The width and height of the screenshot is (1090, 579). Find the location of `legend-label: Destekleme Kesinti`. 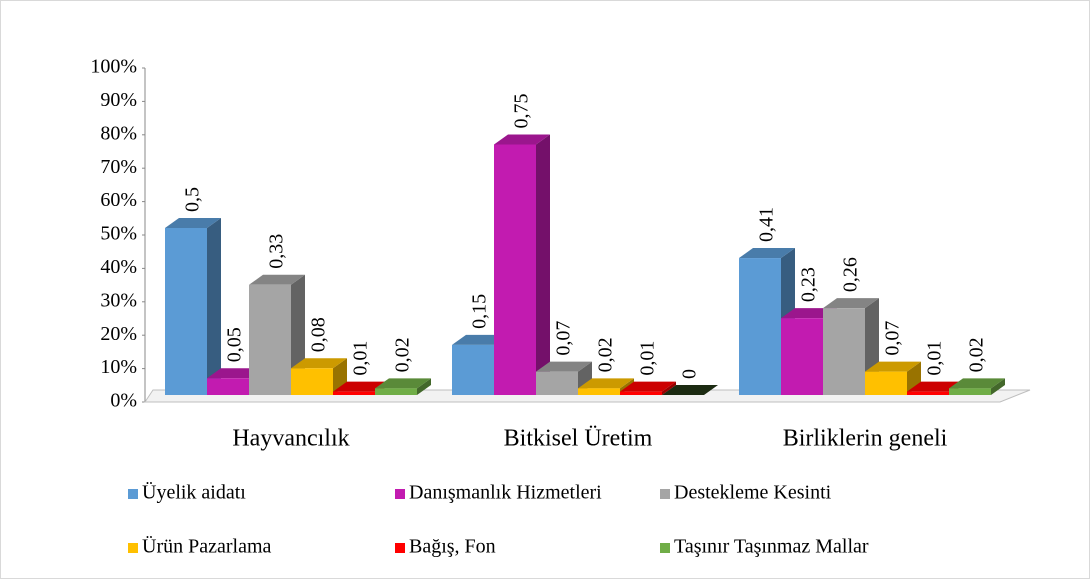

legend-label: Destekleme Kesinti is located at coordinates (753, 493).